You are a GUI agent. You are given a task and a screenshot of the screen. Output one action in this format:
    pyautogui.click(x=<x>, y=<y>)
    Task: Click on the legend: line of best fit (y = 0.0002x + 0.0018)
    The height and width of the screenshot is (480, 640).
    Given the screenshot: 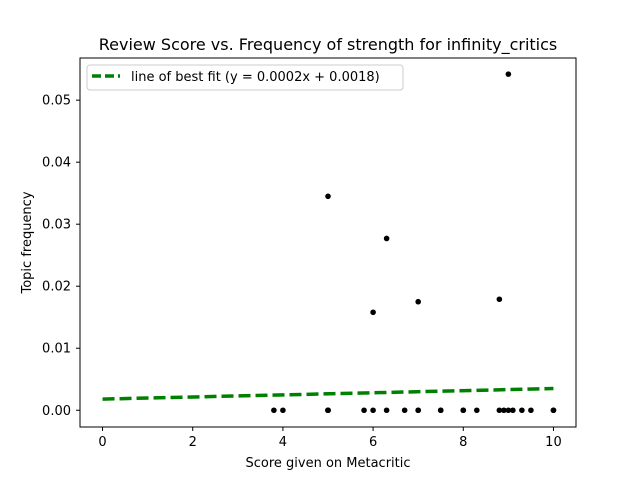 What is the action you would take?
    pyautogui.click(x=245, y=77)
    